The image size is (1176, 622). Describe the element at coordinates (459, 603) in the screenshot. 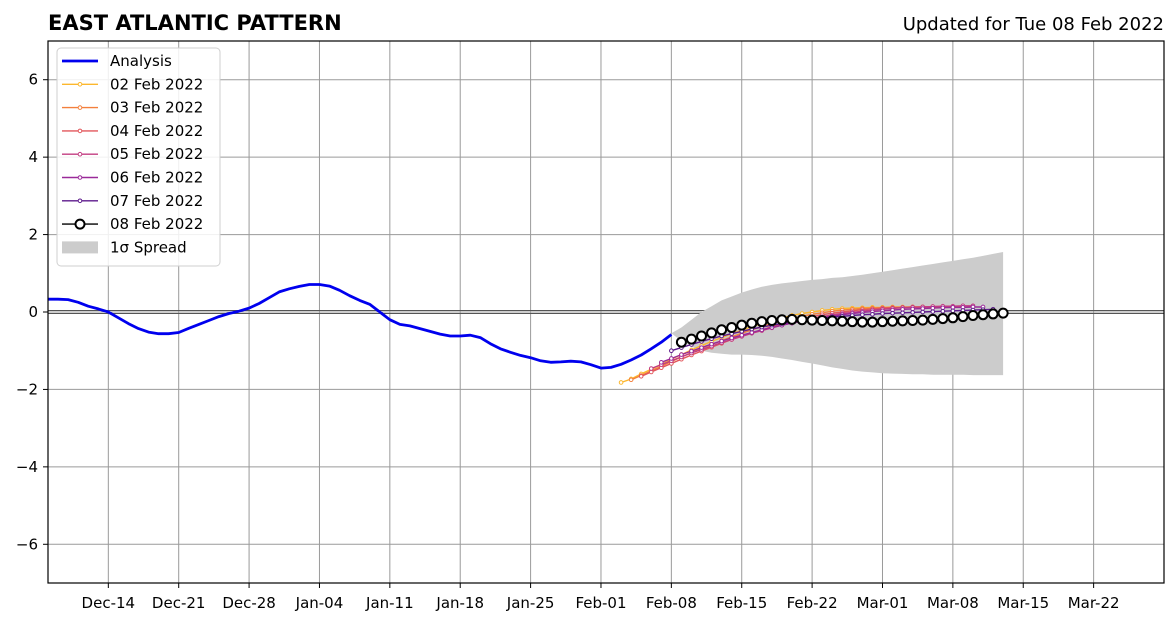

I see `x-tick-label: Jan-18` at that location.